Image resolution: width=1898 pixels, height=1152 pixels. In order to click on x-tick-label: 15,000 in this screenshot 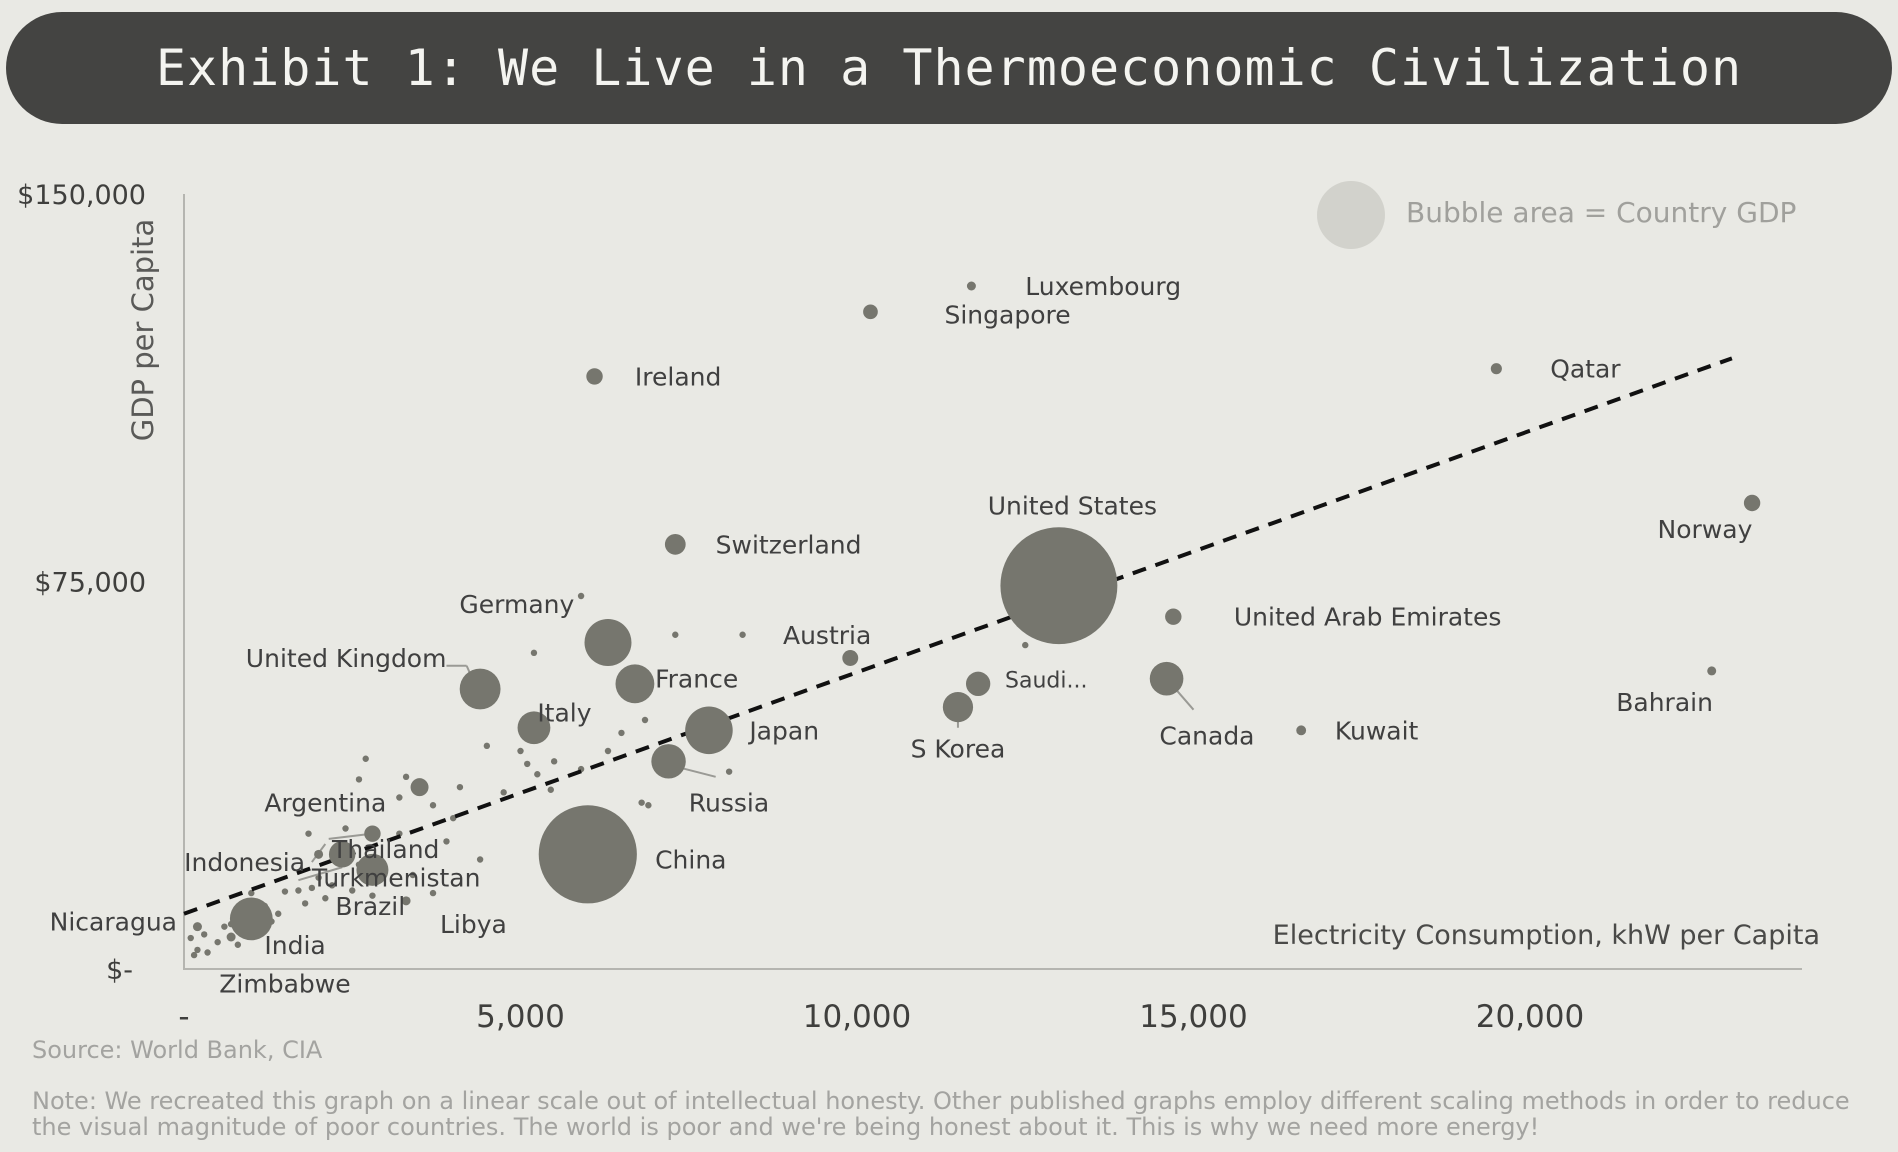, I will do `click(1193, 1017)`.